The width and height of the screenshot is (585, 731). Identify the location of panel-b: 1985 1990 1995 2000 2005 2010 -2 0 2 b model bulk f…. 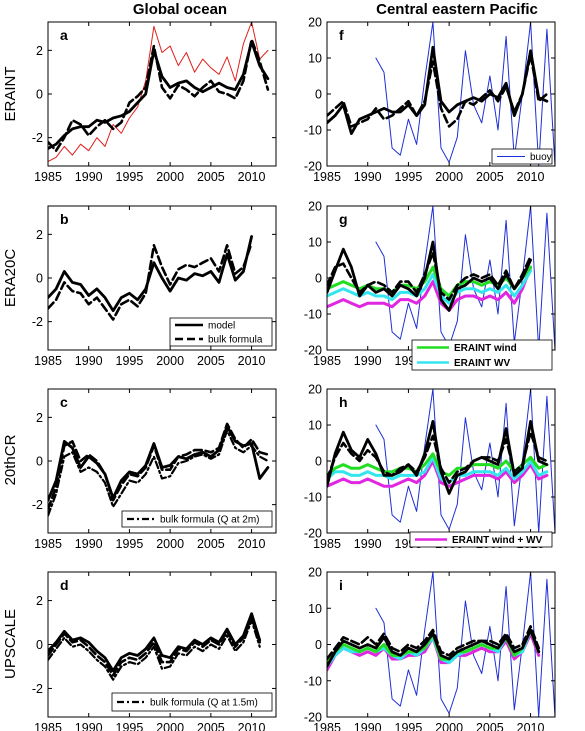
(154, 286).